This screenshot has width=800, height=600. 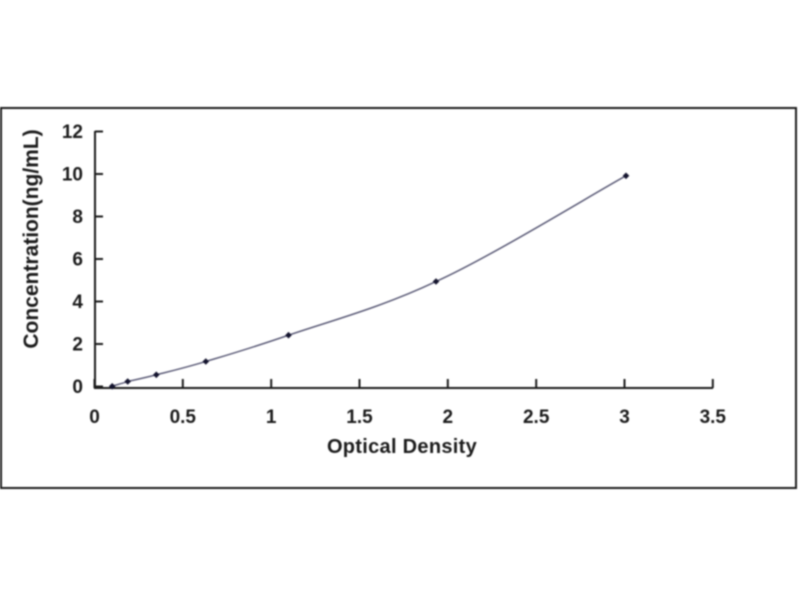 What do you see at coordinates (77, 217) in the screenshot?
I see `svg-text: 8` at bounding box center [77, 217].